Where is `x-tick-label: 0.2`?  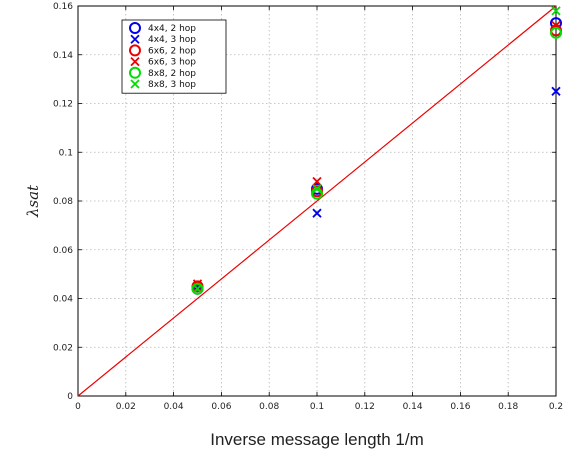
x-tick-label: 0.2 is located at coordinates (556, 407).